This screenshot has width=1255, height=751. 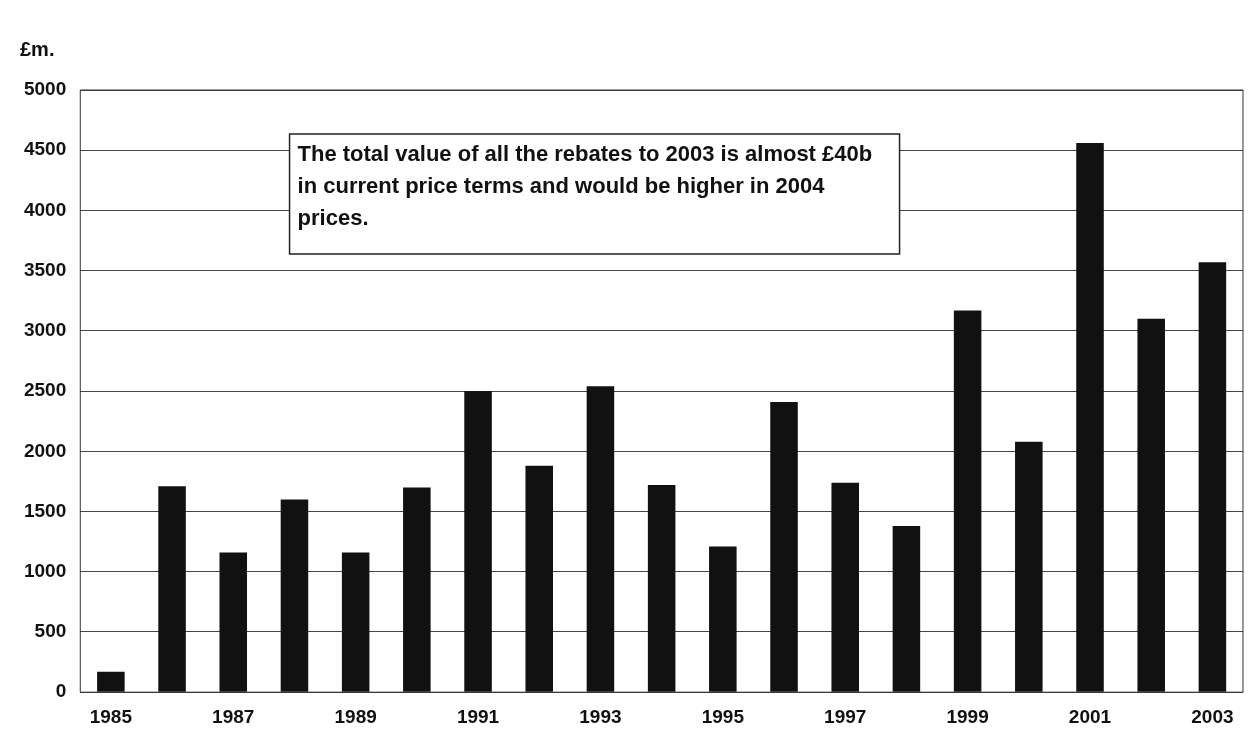 I want to click on x-tick-label: 1989, so click(x=355, y=716).